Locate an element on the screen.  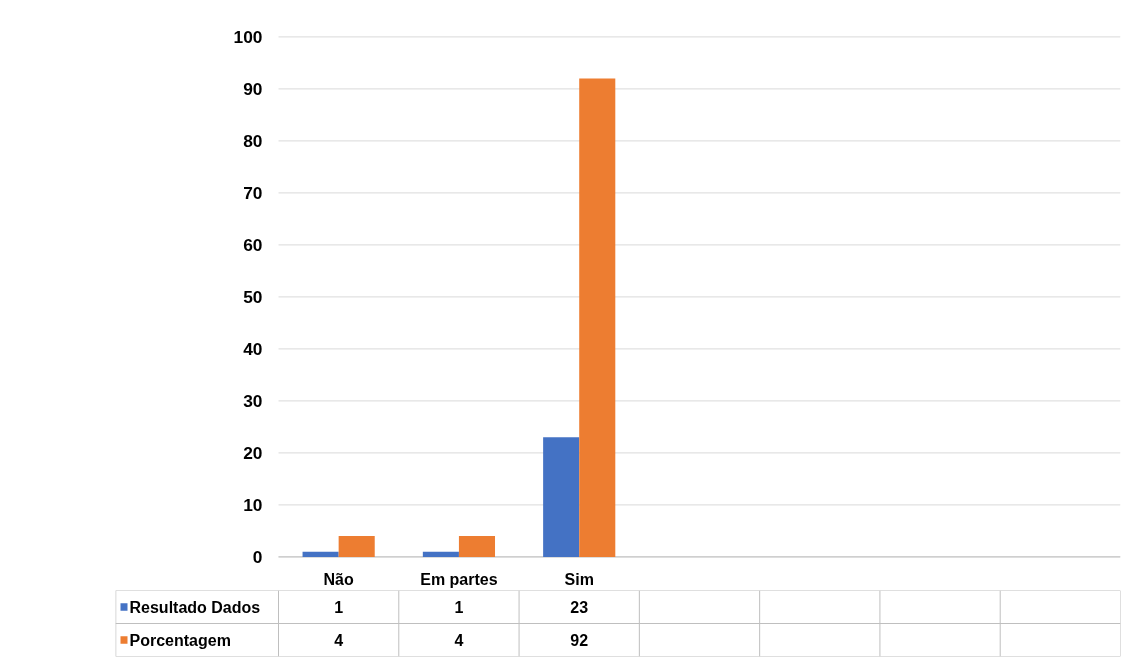
data-label: 23 is located at coordinates (579, 607).